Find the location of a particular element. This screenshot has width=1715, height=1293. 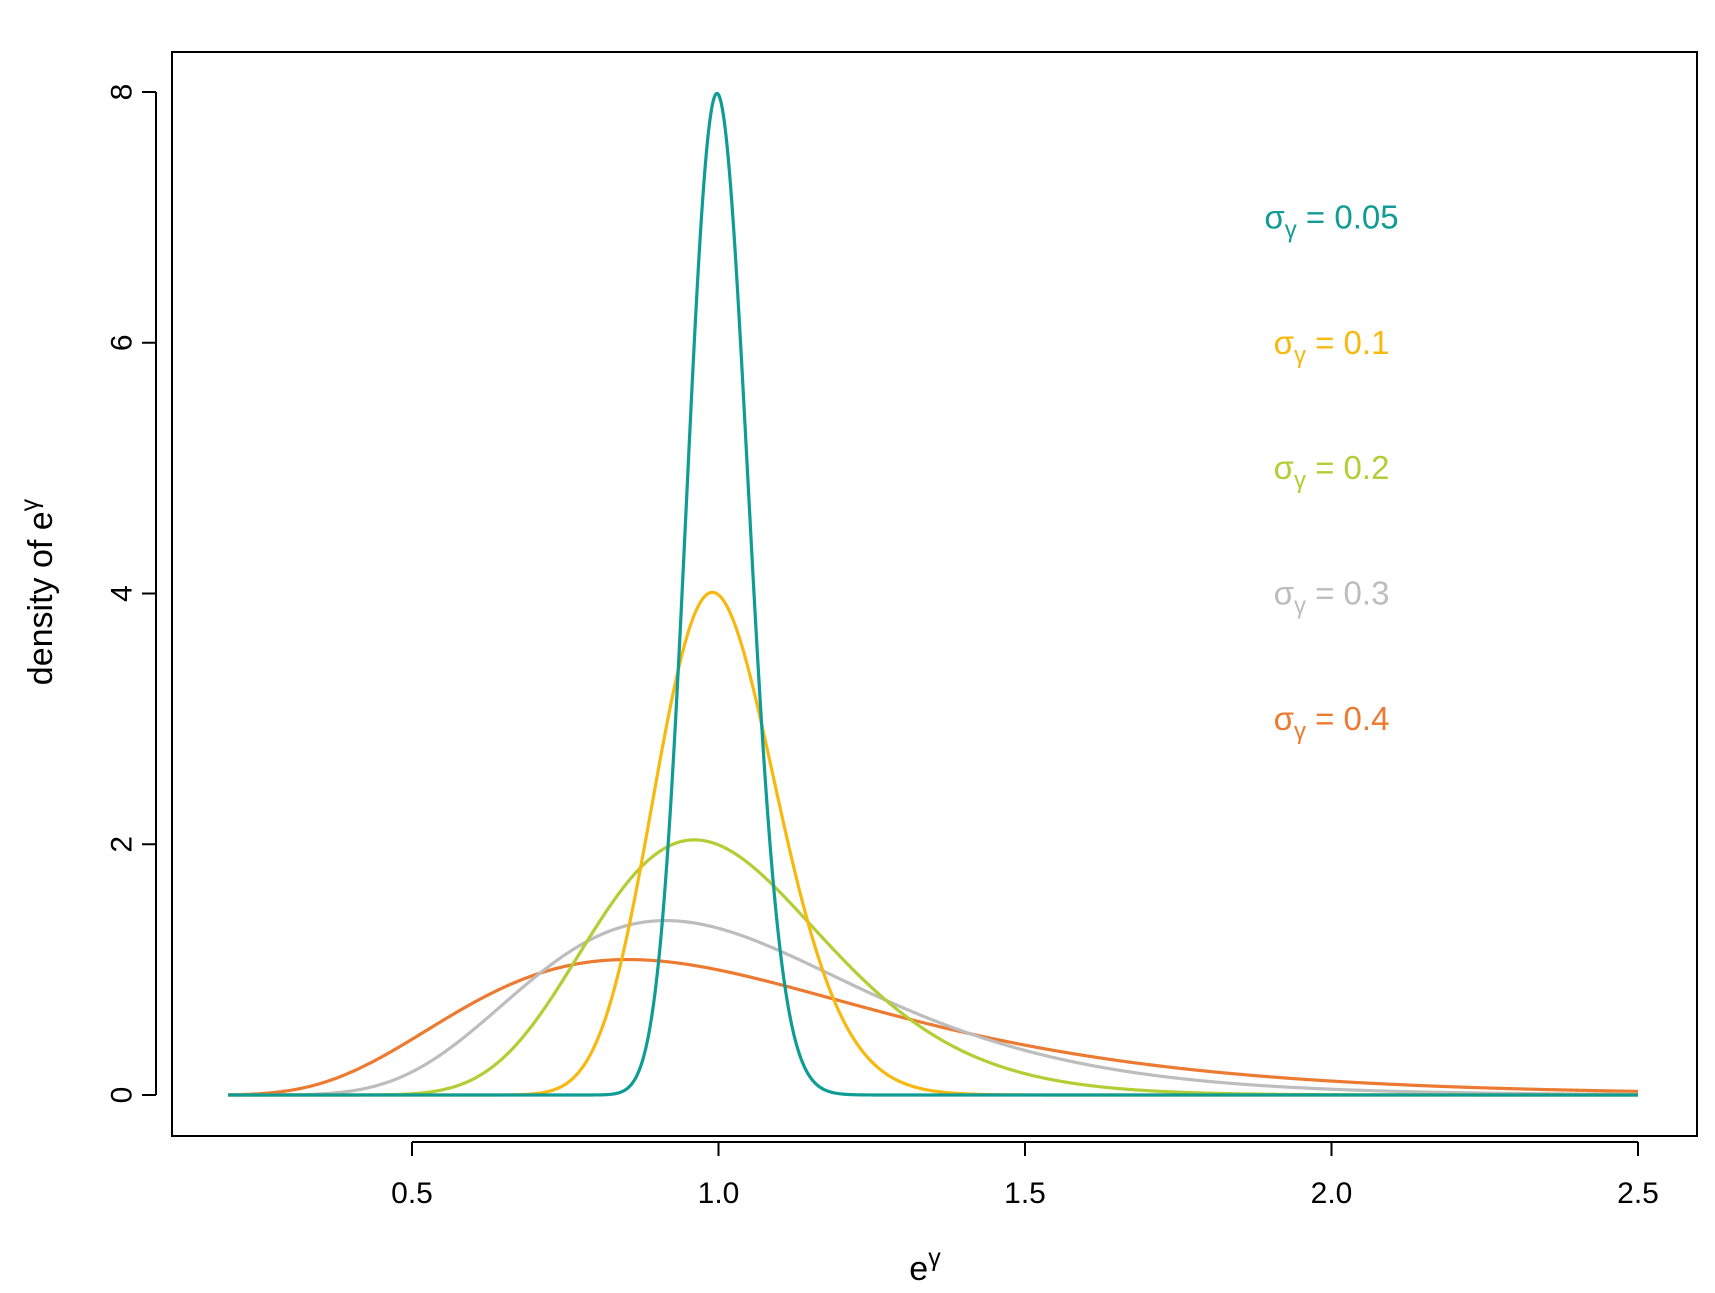

x-axis-label: eγ is located at coordinates (925, 1266).